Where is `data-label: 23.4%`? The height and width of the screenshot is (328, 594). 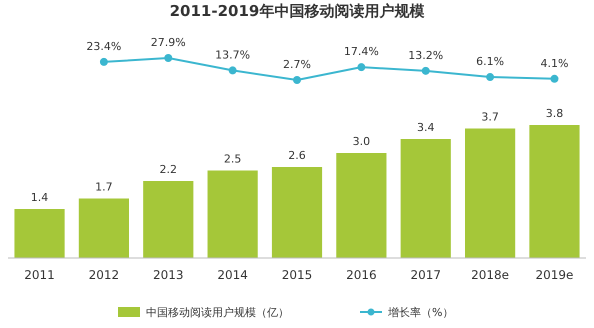 data-label: 23.4% is located at coordinates (104, 46).